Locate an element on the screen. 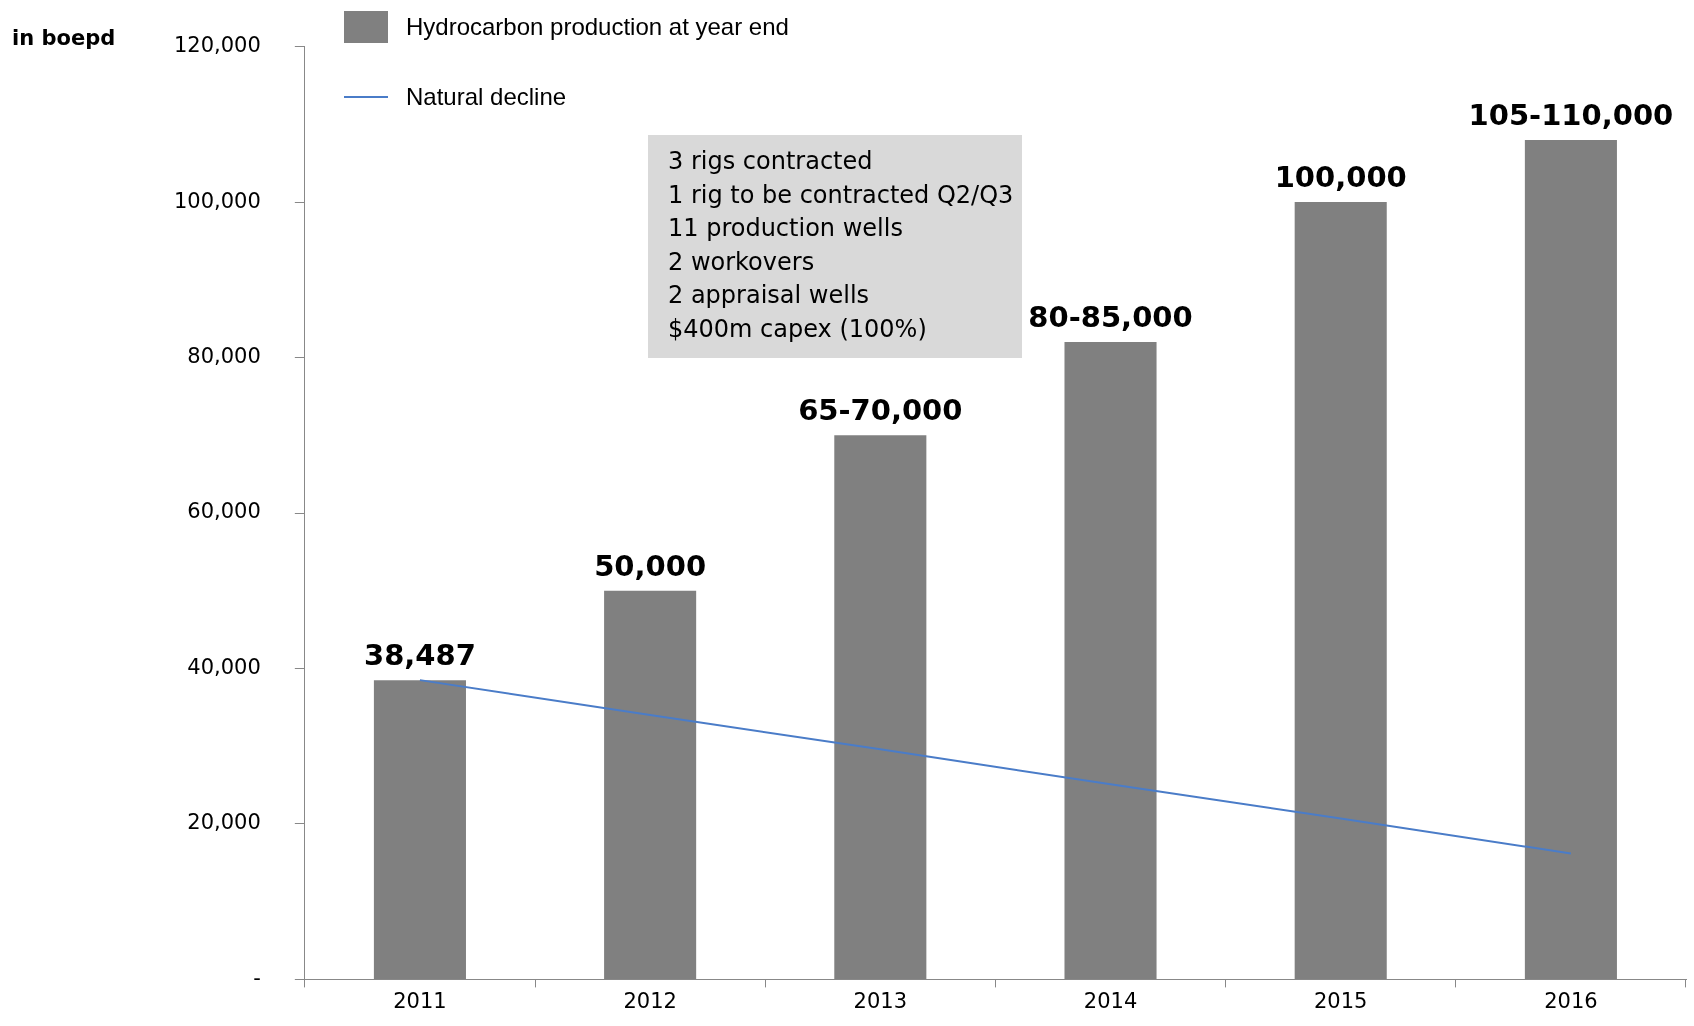 The image size is (1694, 1026). y-tick-label: - is located at coordinates (257, 977).